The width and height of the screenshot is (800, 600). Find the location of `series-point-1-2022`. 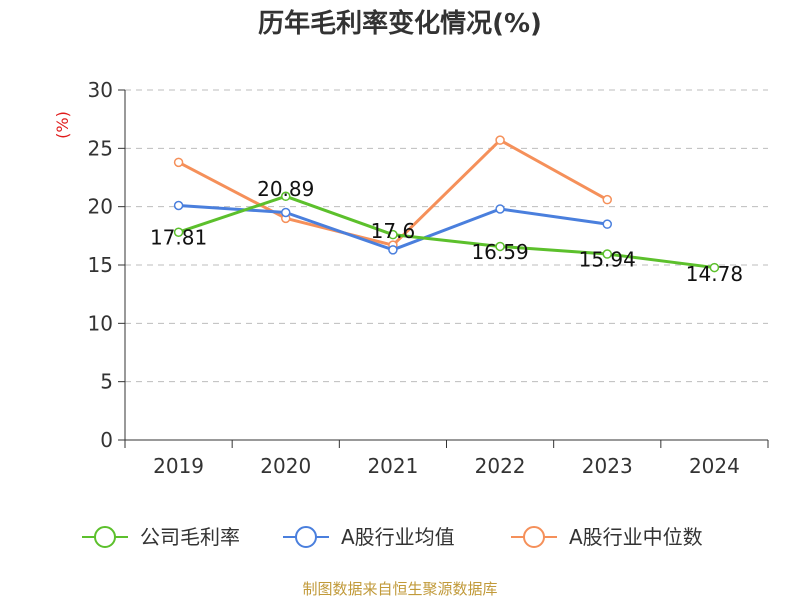

series-point-1-2022 is located at coordinates (500, 209).